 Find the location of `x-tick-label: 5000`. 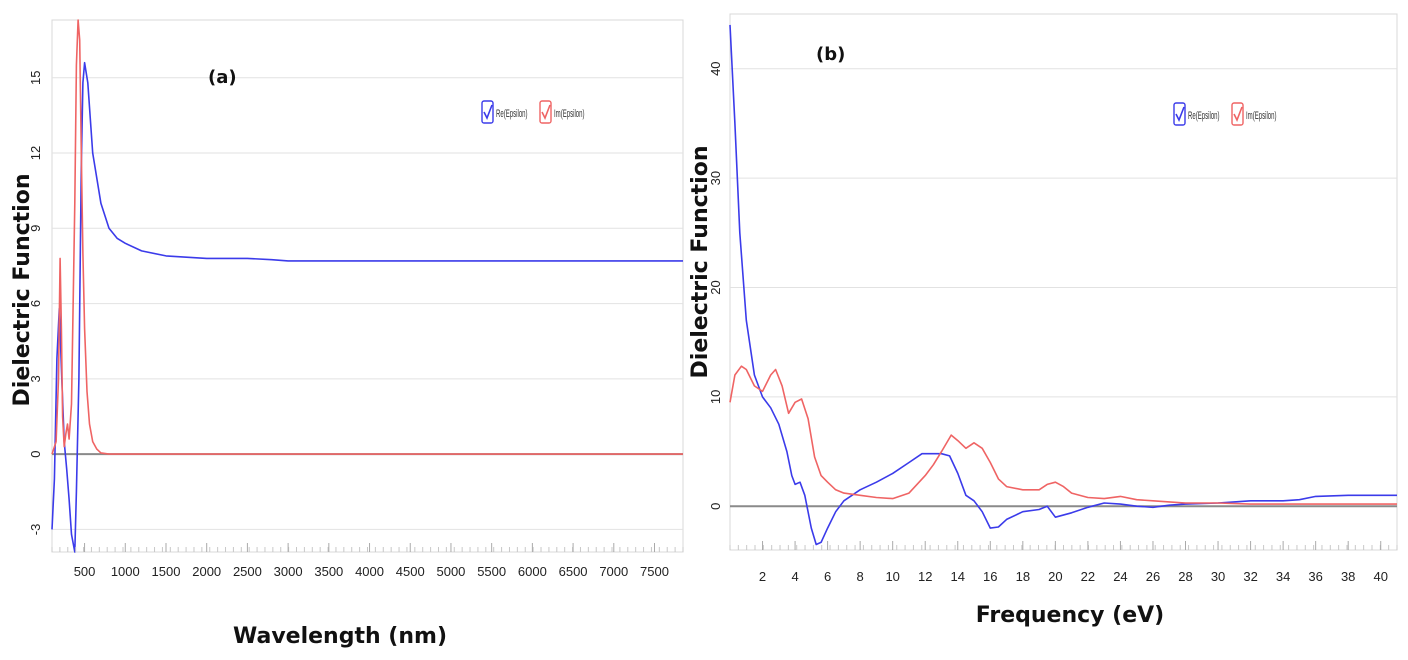

x-tick-label: 5000 is located at coordinates (450, 571).